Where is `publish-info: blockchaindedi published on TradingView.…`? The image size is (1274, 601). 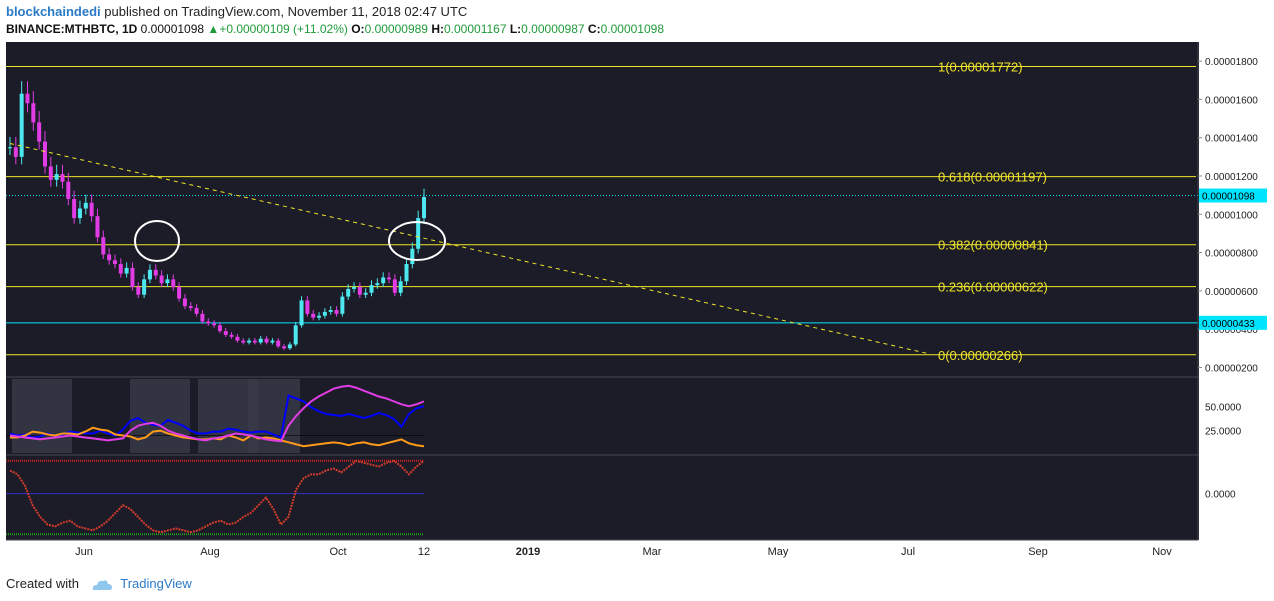 publish-info: blockchaindedi published on TradingView.… is located at coordinates (236, 11).